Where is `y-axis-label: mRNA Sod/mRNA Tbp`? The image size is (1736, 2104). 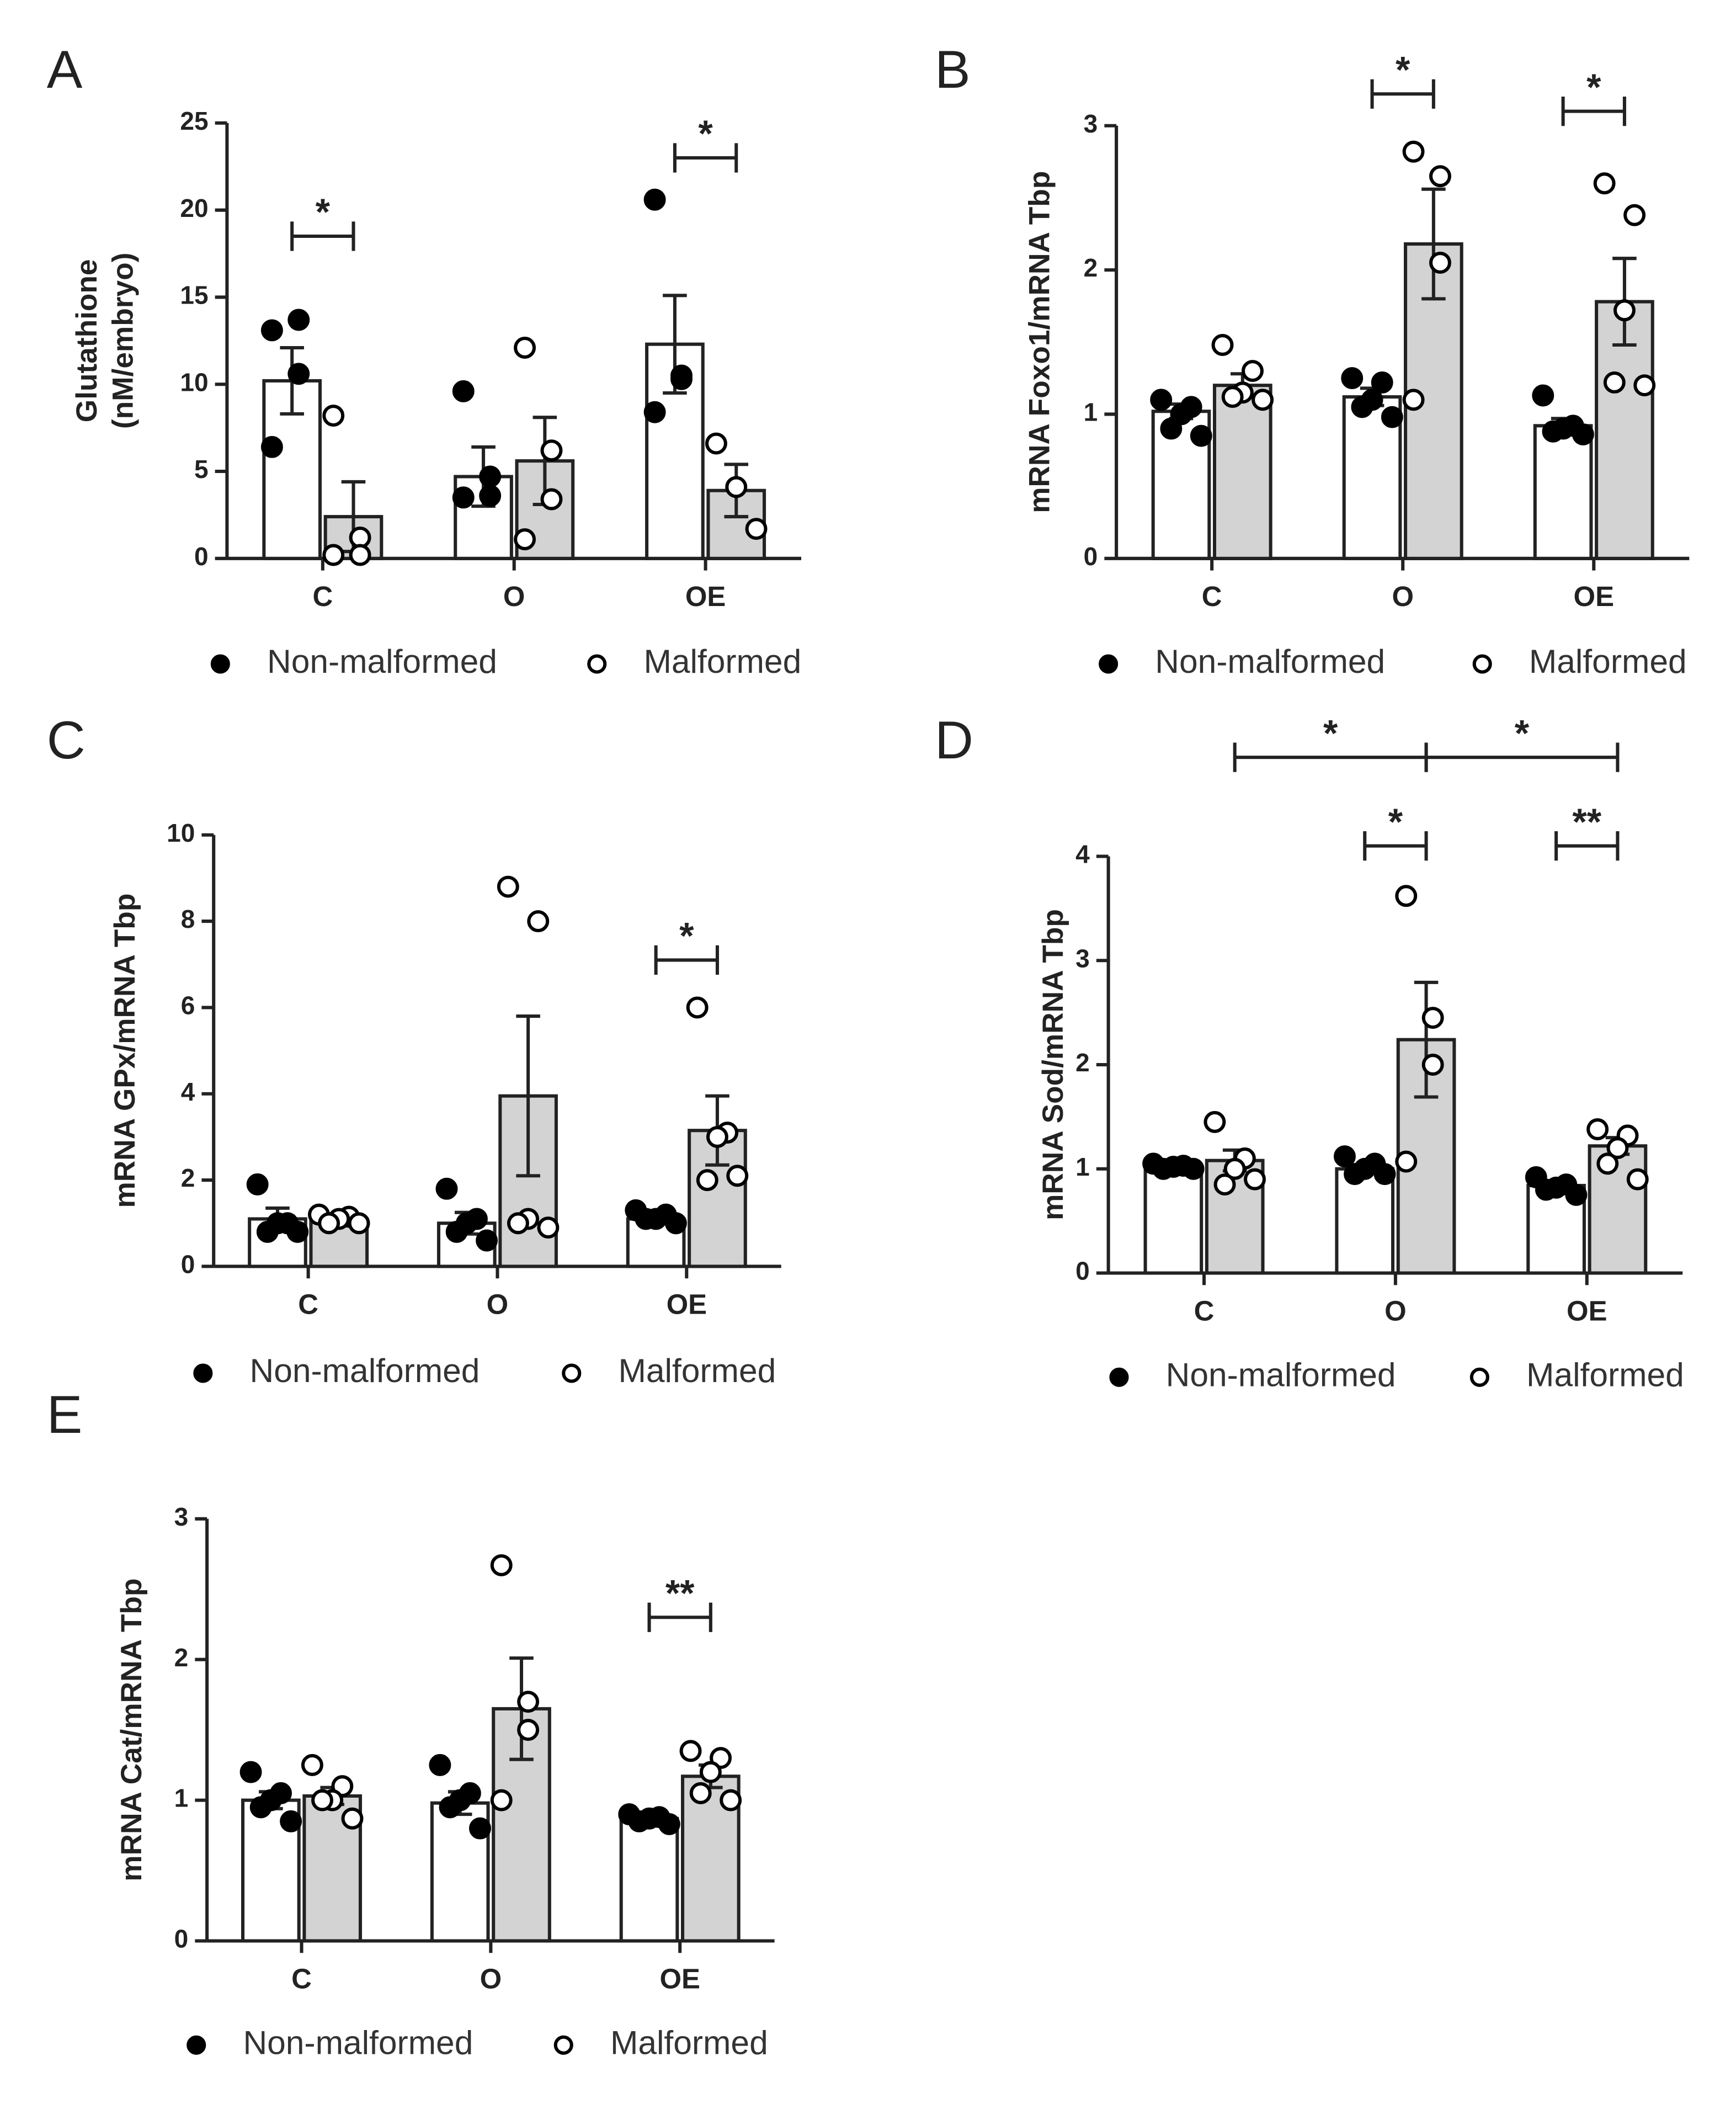
y-axis-label: mRNA Sod/mRNA Tbp is located at coordinates (1053, 1064).